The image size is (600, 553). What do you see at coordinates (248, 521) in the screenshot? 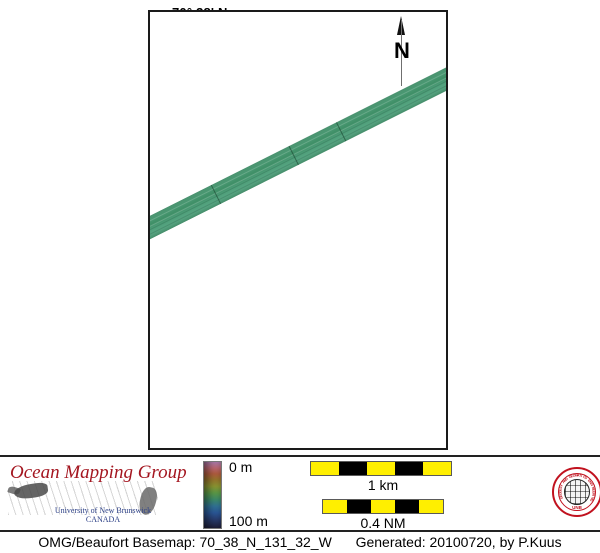
I see `colorbar-max-label: 100 m` at bounding box center [248, 521].